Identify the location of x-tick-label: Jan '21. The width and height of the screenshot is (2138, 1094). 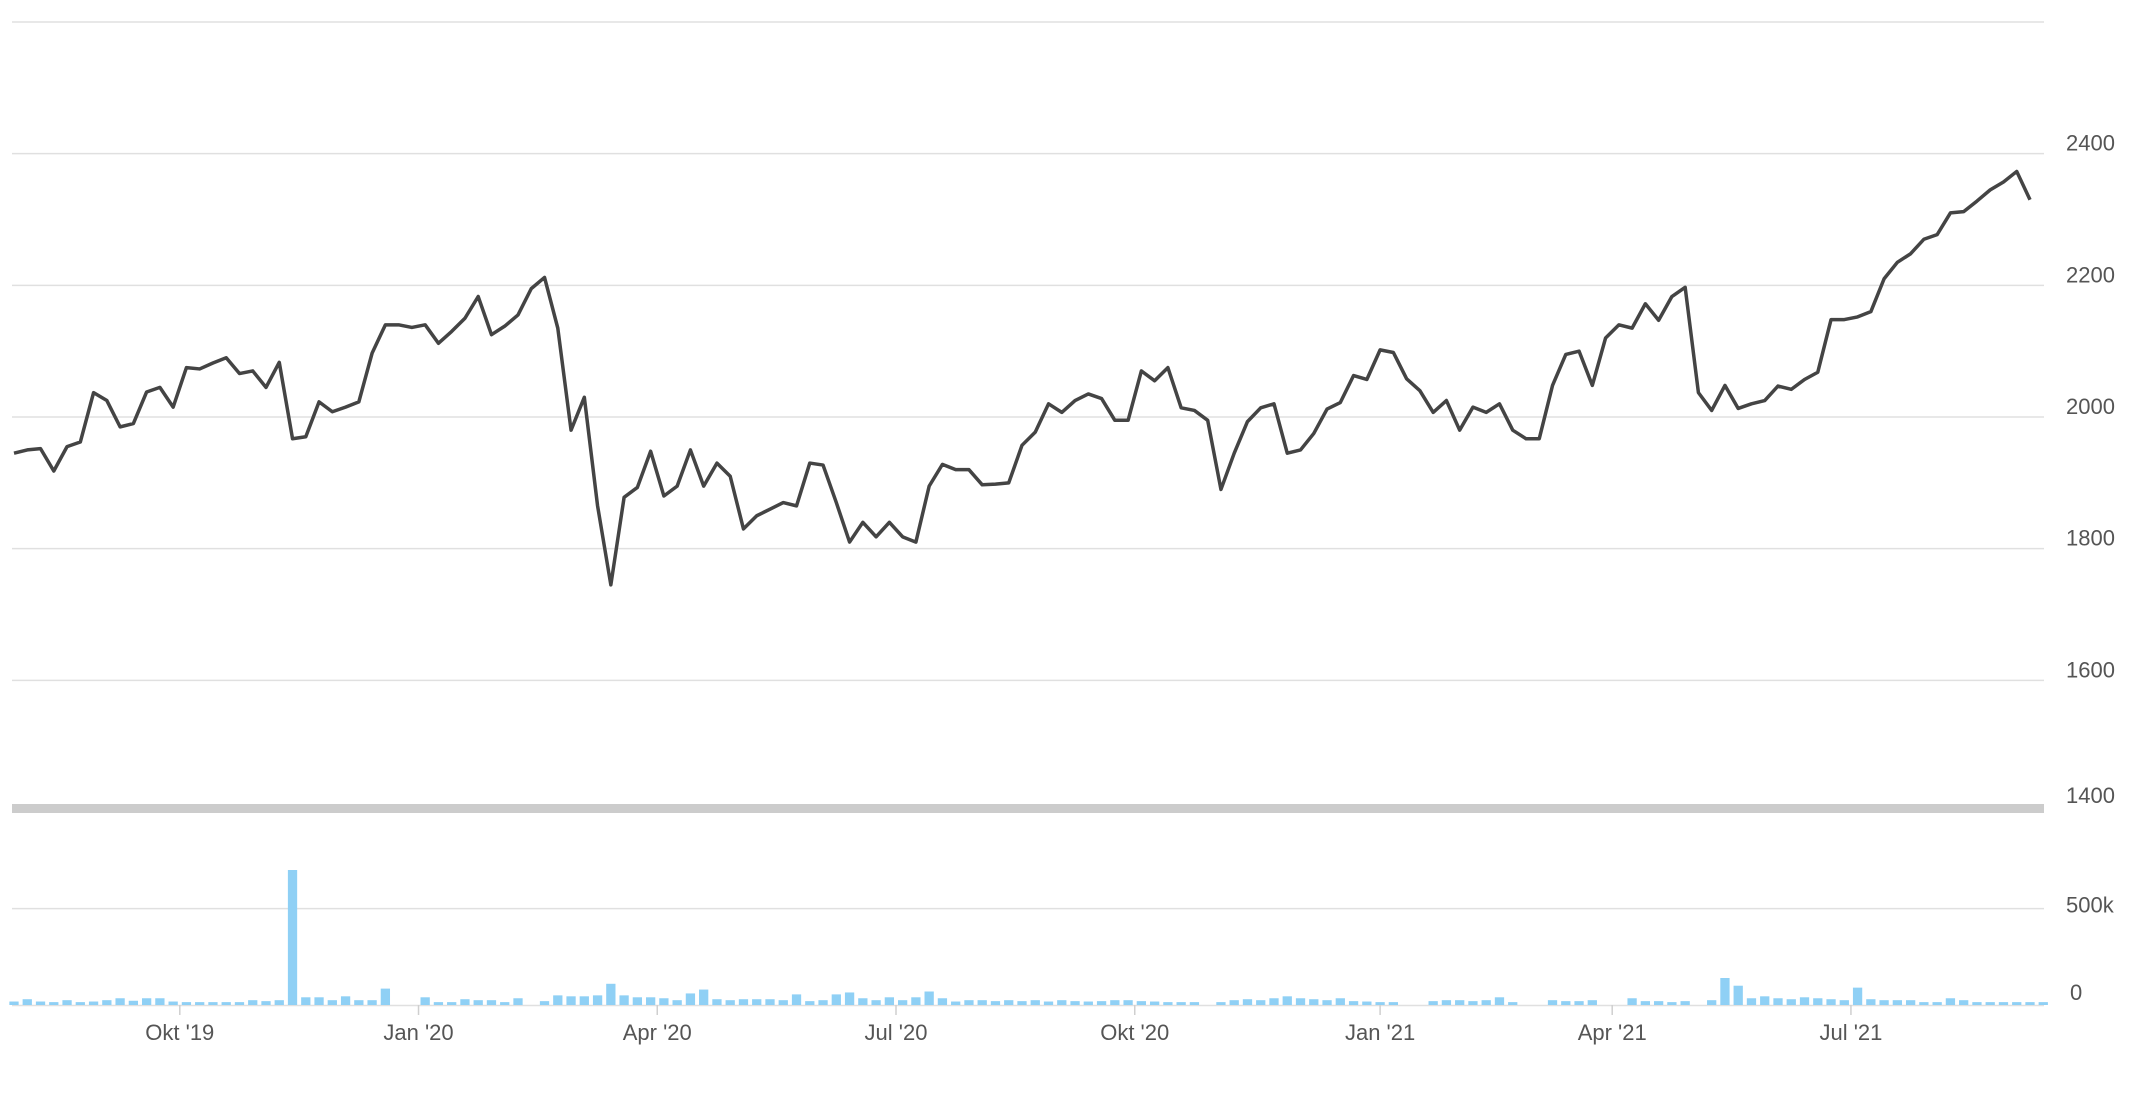
(1380, 1032).